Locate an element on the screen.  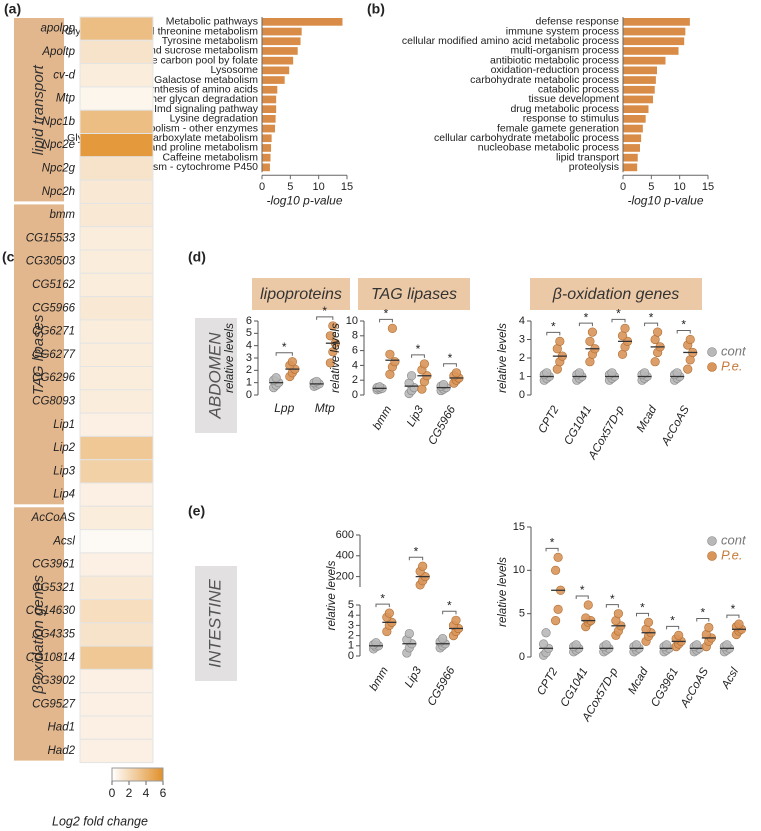
gene-label: Lip4 is located at coordinates (64, 495).